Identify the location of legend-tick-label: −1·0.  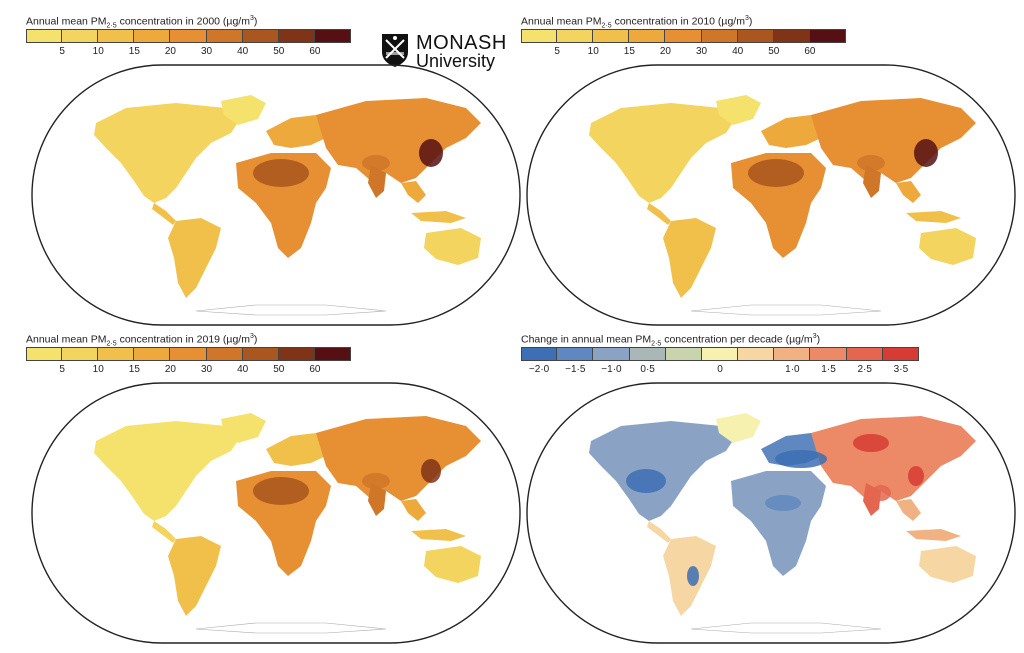
(611, 369).